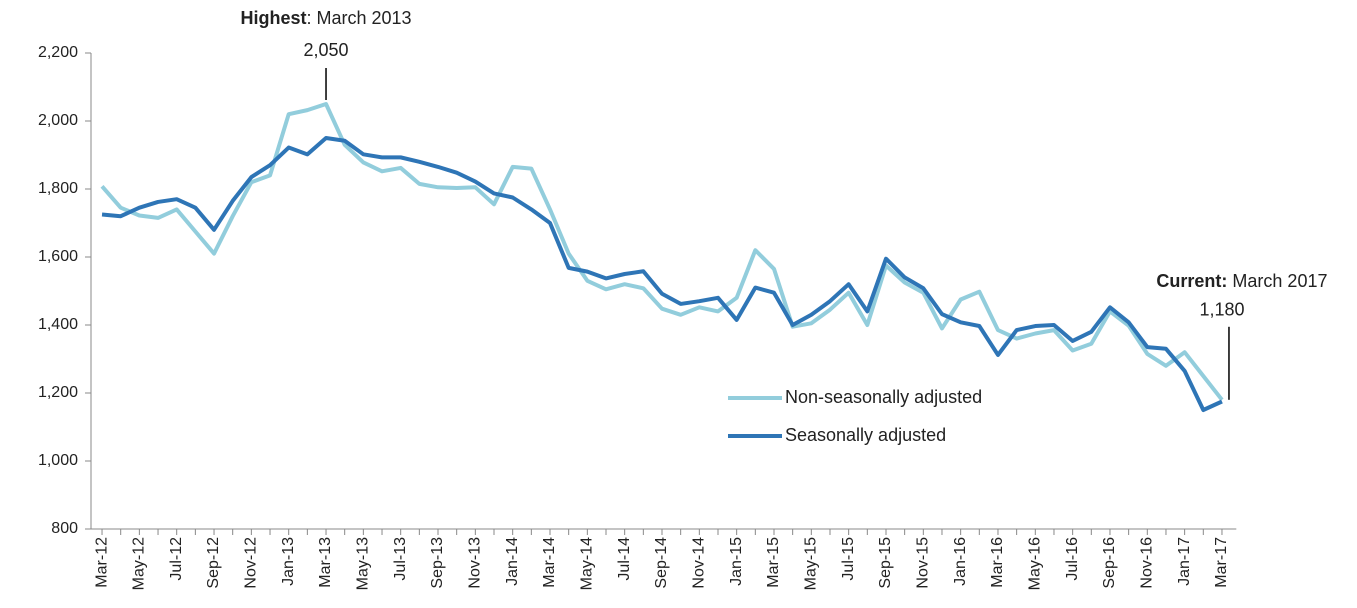 The width and height of the screenshot is (1357, 608). Describe the element at coordinates (865, 435) in the screenshot. I see `legend-label: Seasonally adjusted` at that location.